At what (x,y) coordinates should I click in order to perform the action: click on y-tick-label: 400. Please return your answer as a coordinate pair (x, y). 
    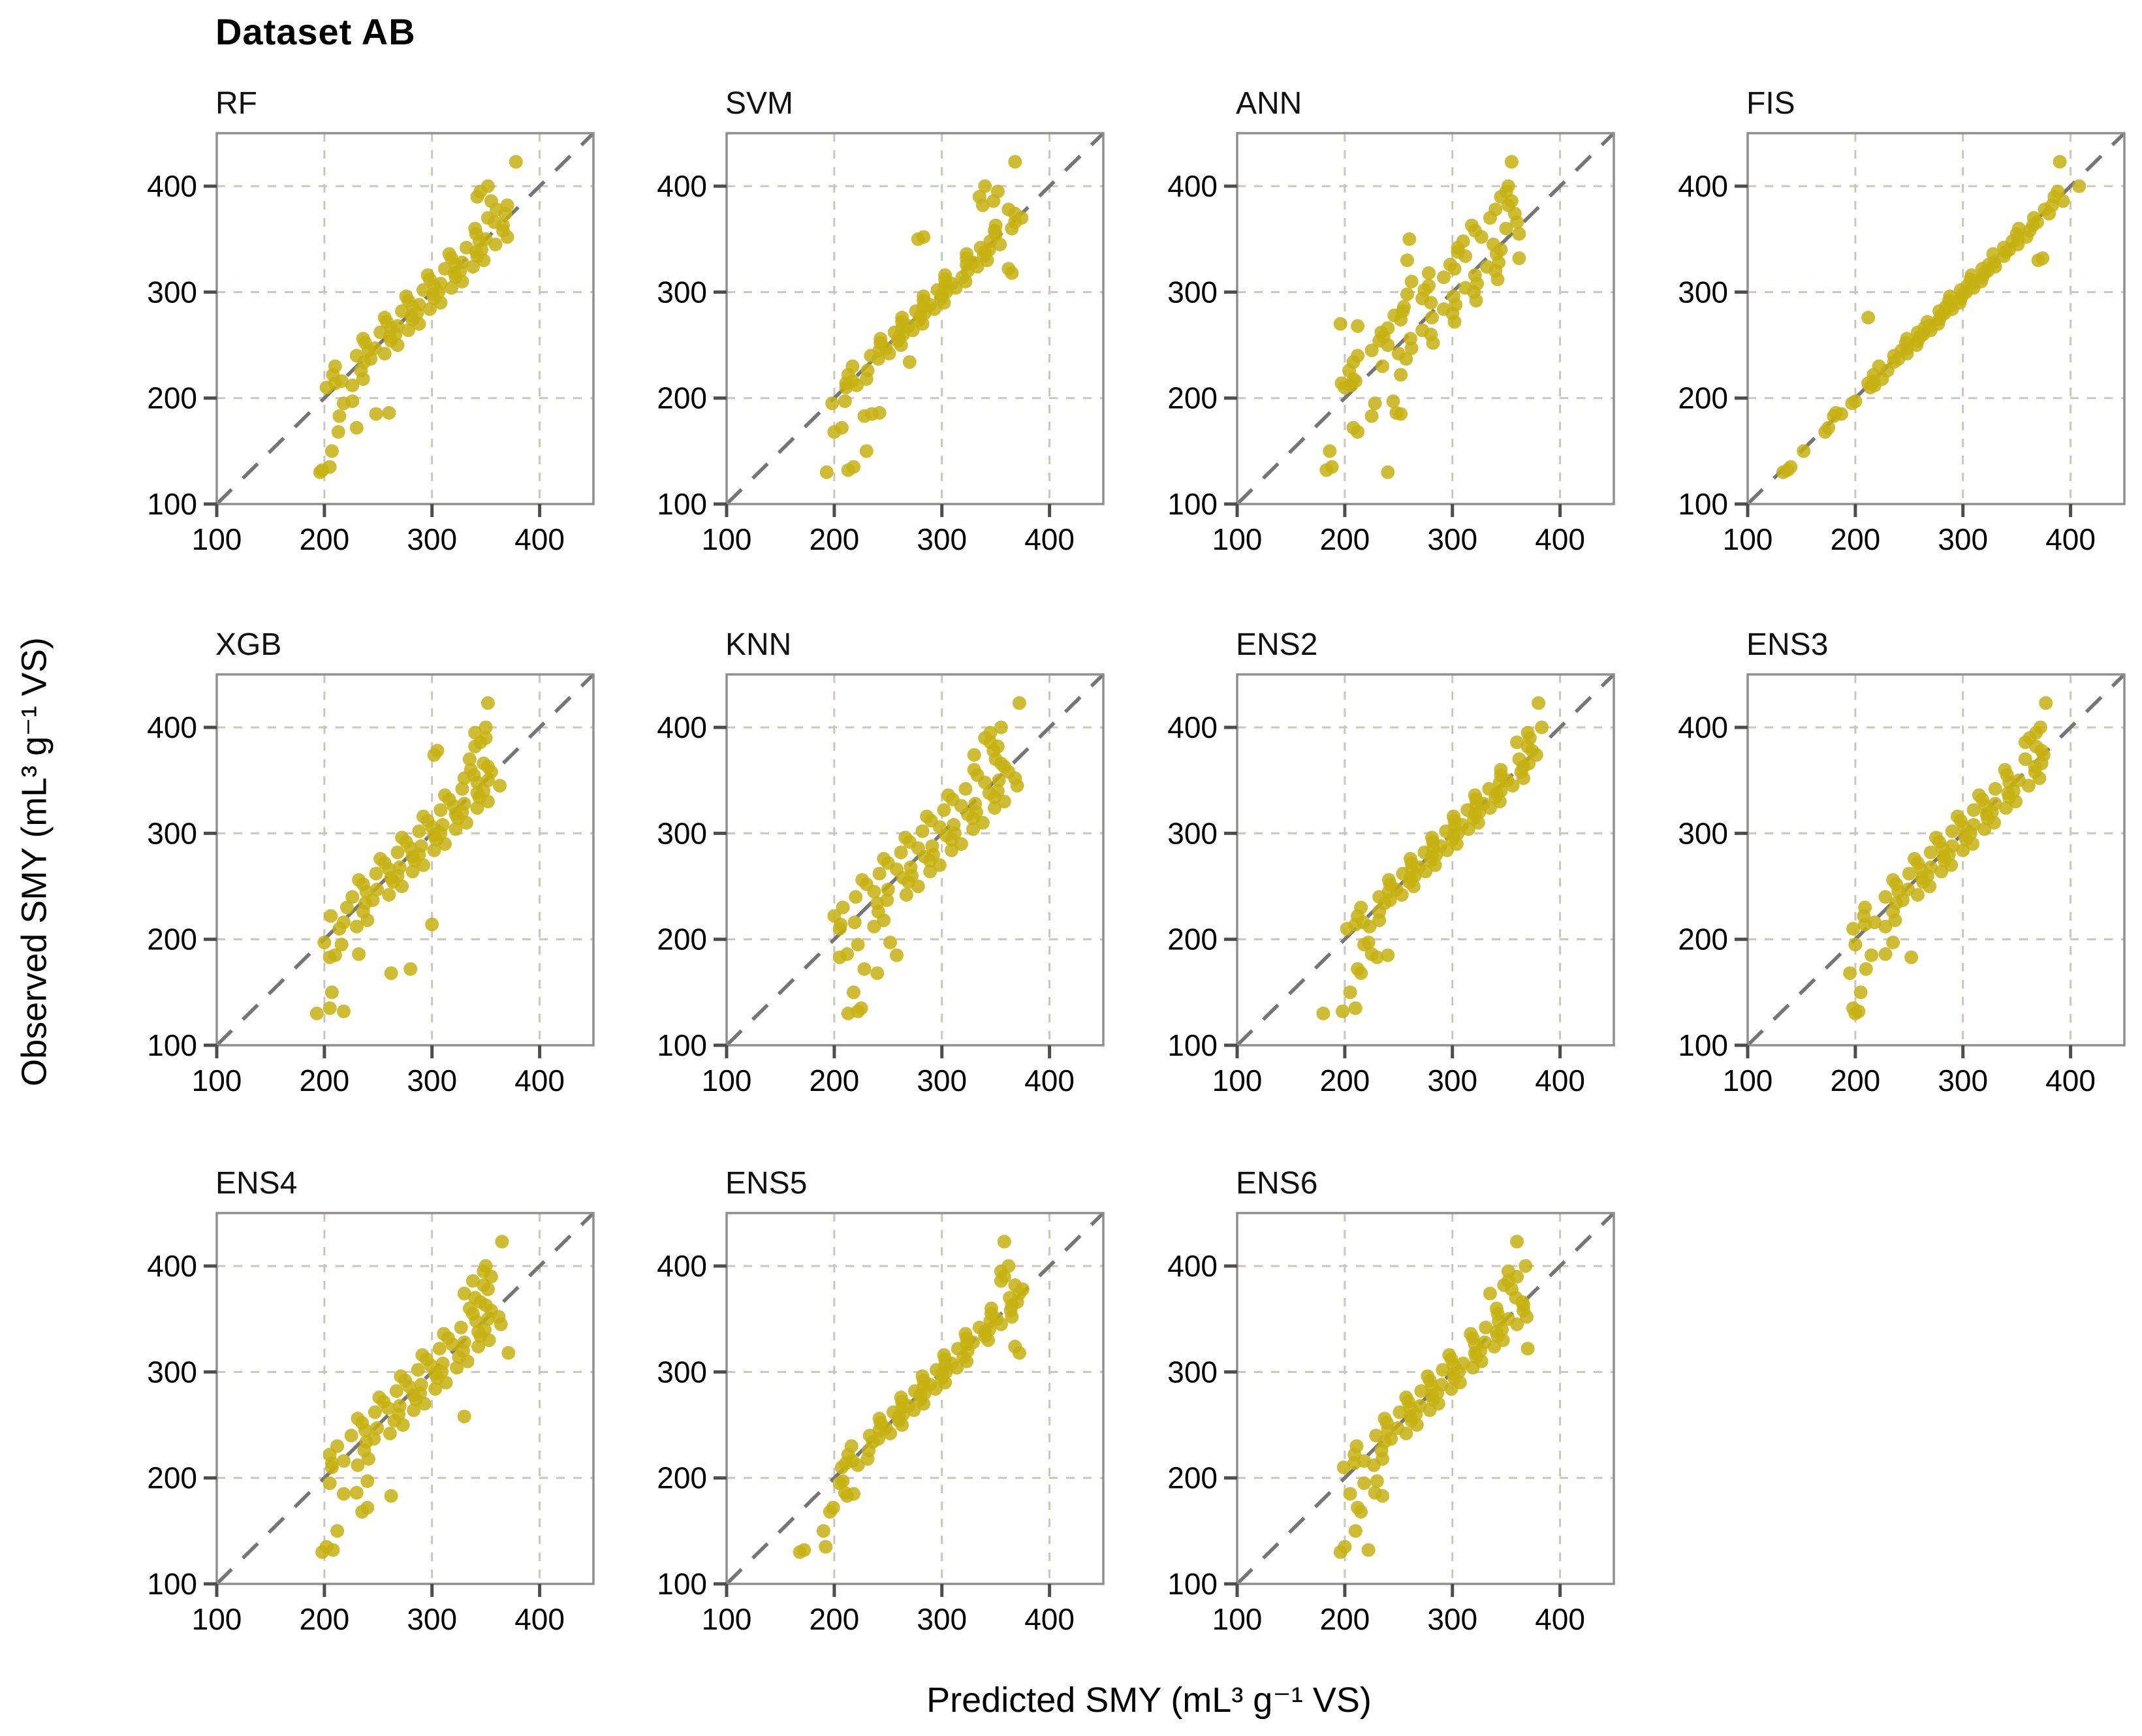
    Looking at the image, I should click on (1703, 186).